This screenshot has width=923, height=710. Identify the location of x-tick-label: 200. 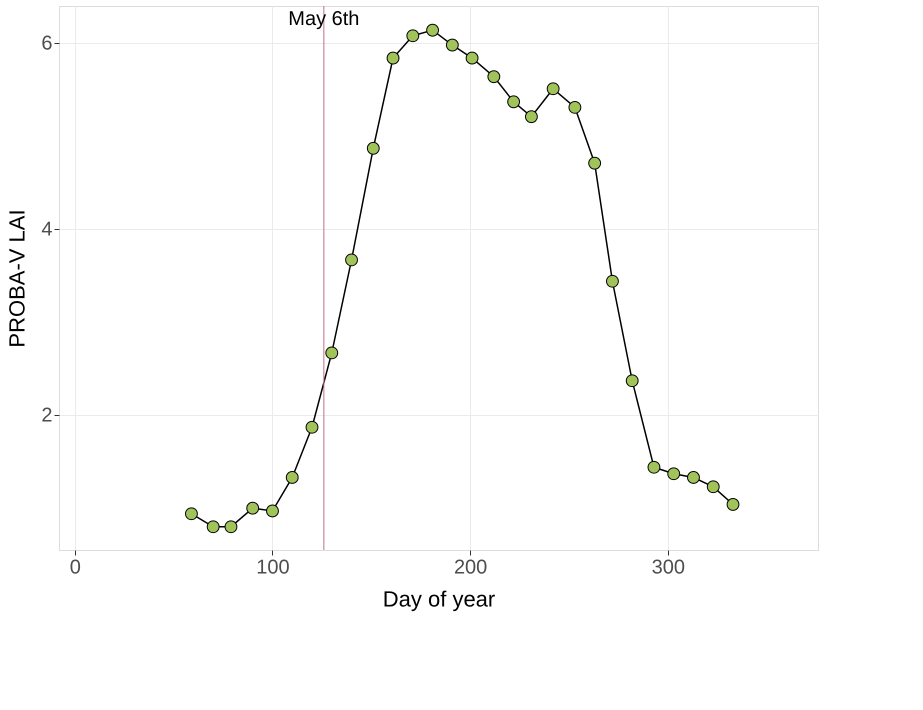
(471, 567).